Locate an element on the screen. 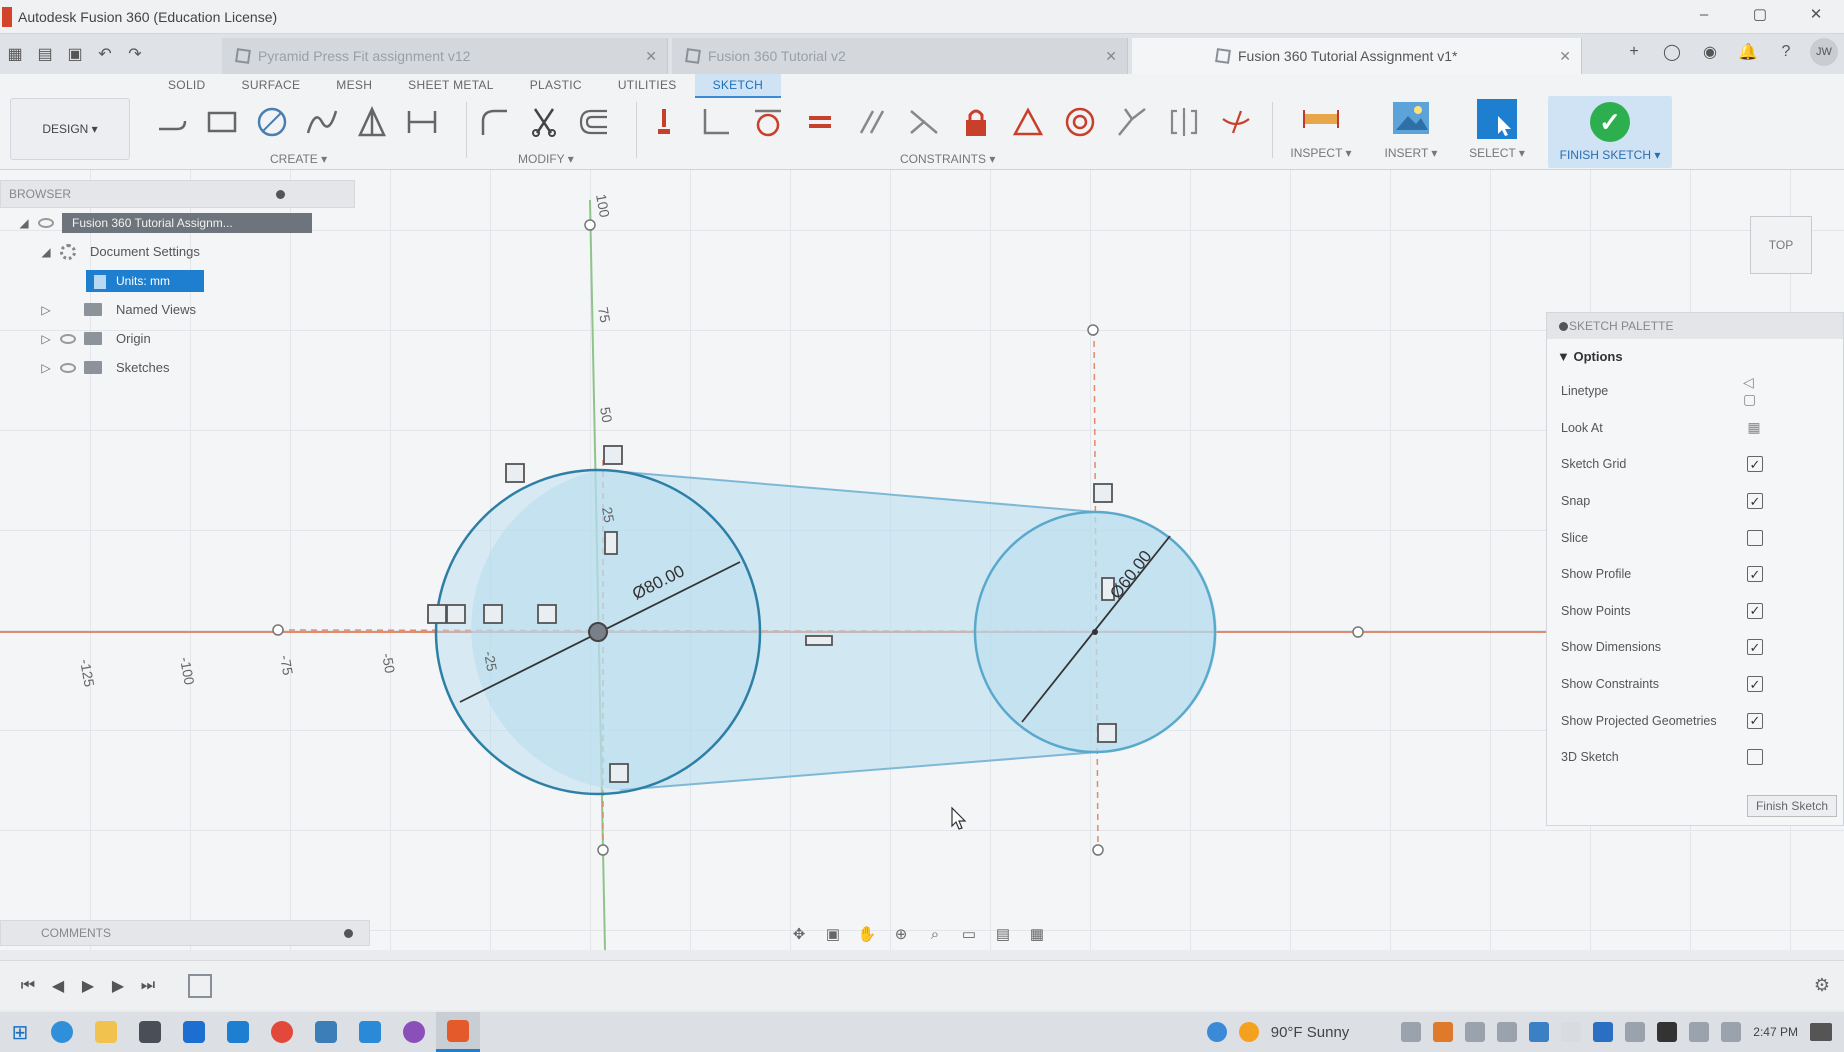  job-status-icon: ◉ is located at coordinates (1710, 52).